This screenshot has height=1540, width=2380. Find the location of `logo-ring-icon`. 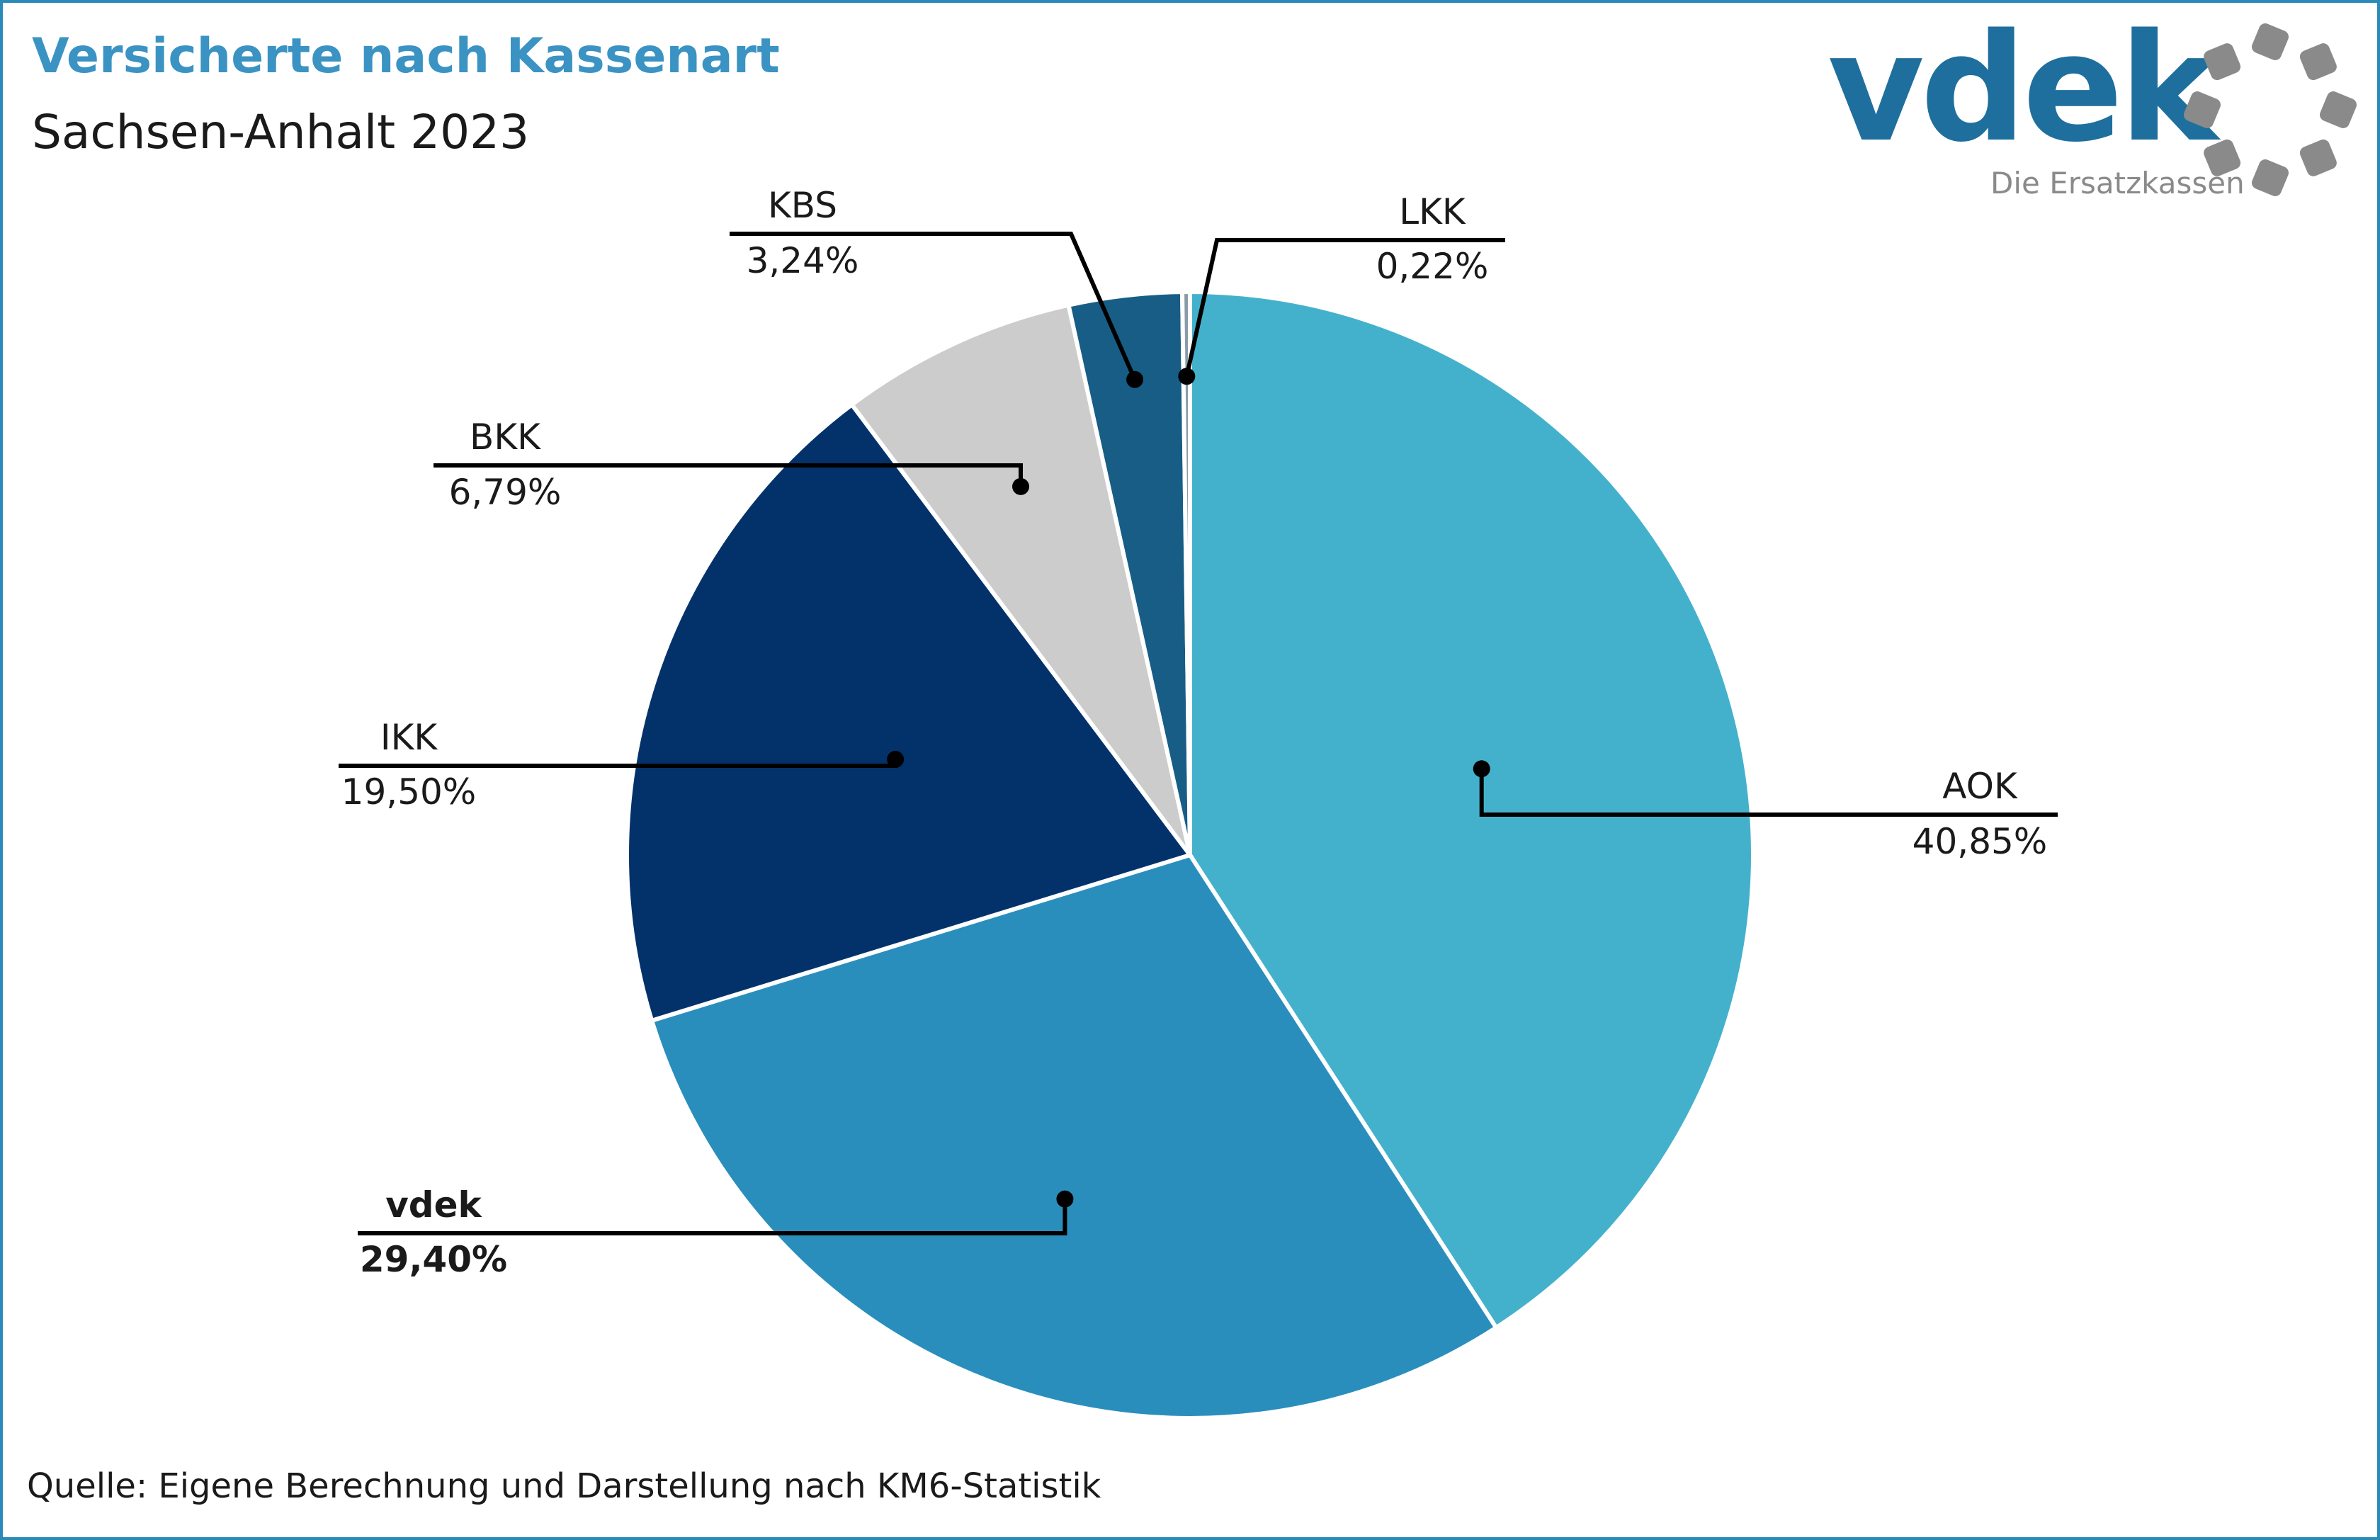

logo-ring-icon is located at coordinates (2270, 109).